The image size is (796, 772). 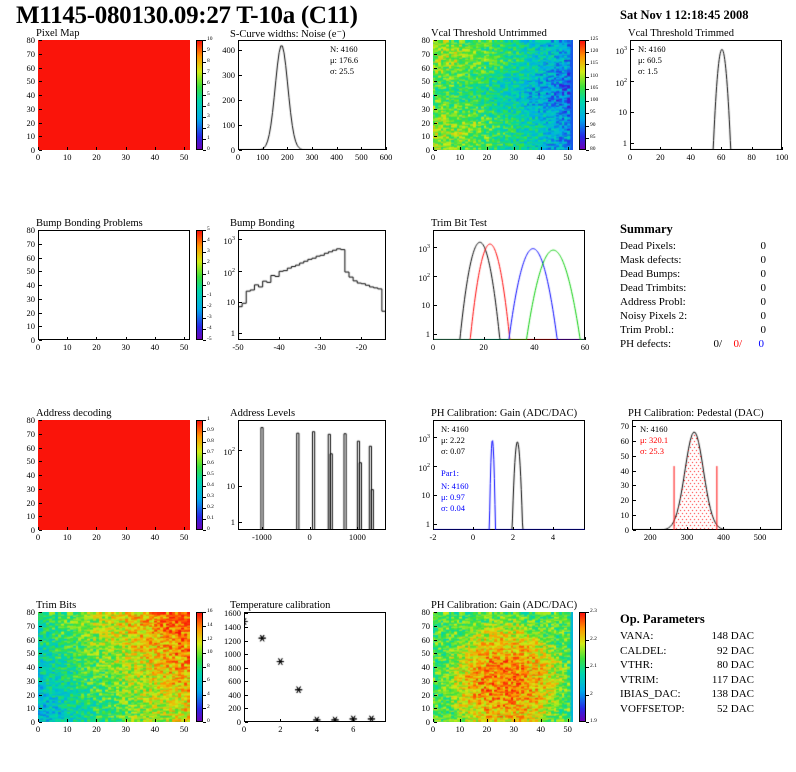 What do you see at coordinates (424, 277) in the screenshot?
I see `y-tick-label: 102` at bounding box center [424, 277].